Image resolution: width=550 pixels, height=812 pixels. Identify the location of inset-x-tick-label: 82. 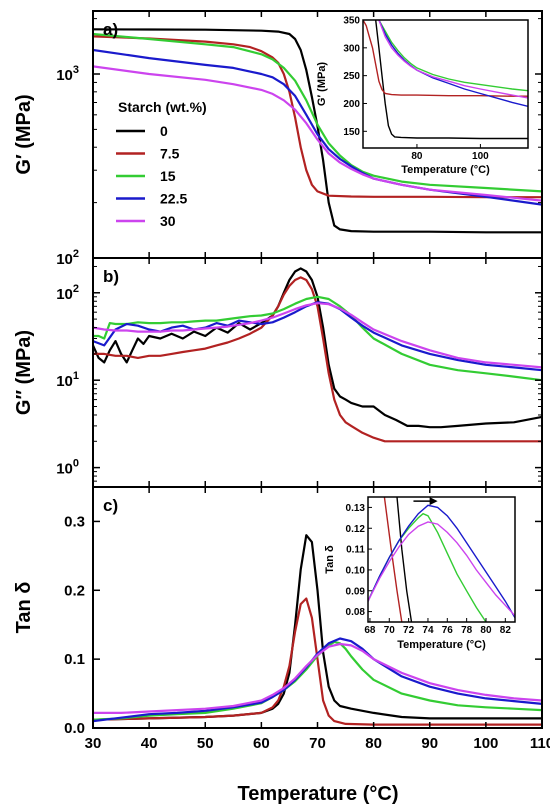
(506, 630).